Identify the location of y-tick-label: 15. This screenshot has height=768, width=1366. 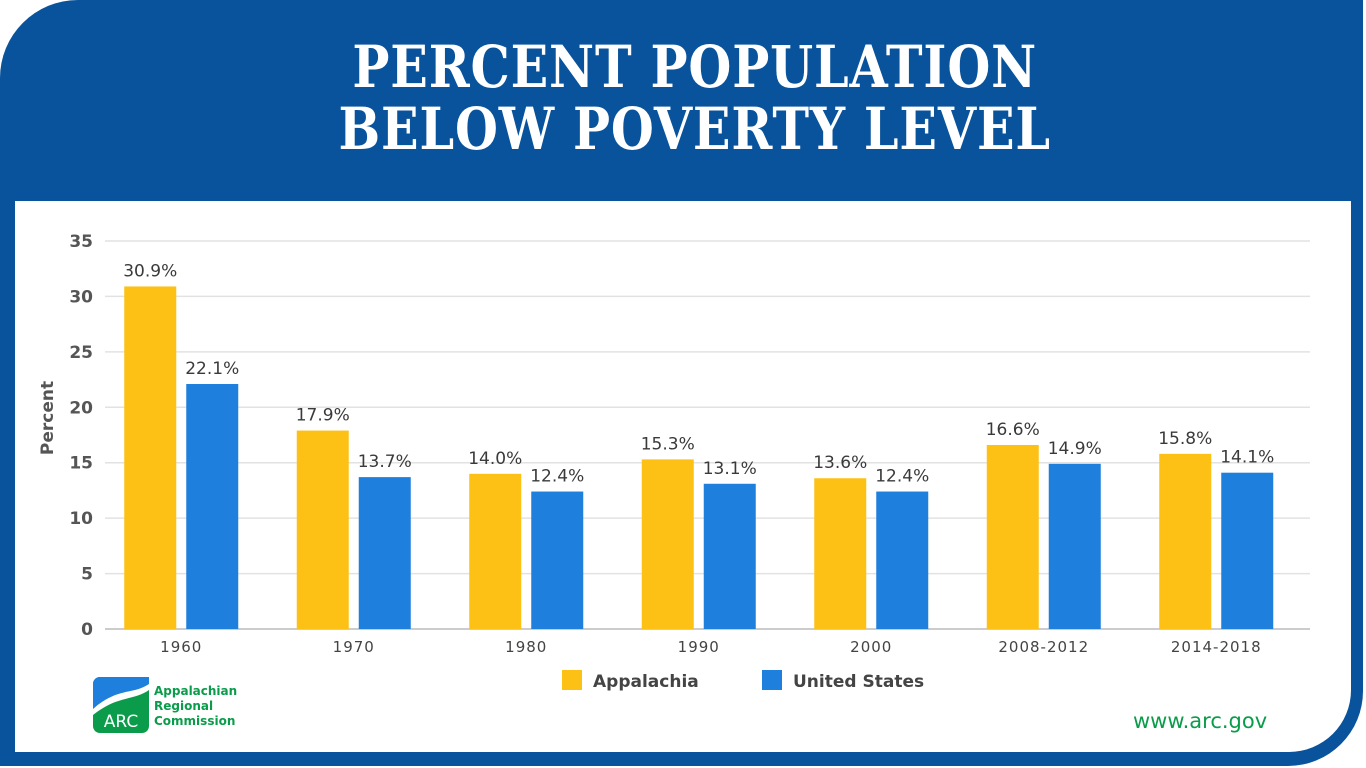
(81, 464).